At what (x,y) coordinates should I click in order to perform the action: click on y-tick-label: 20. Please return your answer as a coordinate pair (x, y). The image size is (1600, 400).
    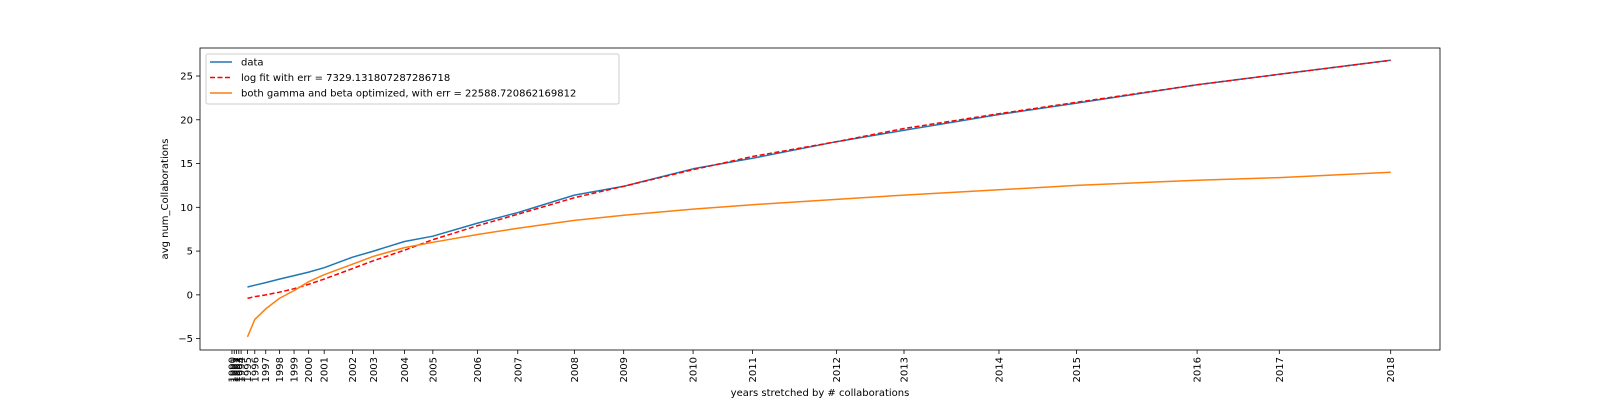
    Looking at the image, I should click on (186, 120).